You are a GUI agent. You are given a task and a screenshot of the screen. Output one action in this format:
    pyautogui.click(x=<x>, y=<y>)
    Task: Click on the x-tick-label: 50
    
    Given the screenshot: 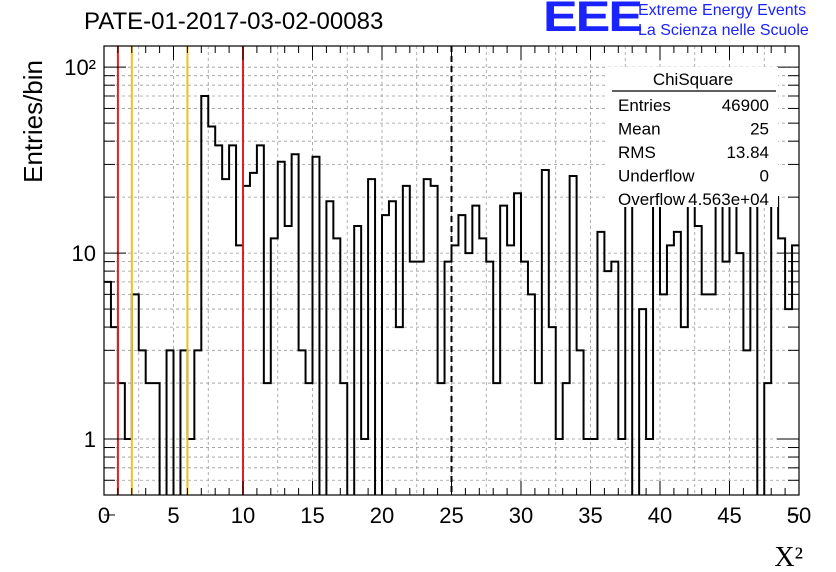 What is the action you would take?
    pyautogui.click(x=799, y=515)
    